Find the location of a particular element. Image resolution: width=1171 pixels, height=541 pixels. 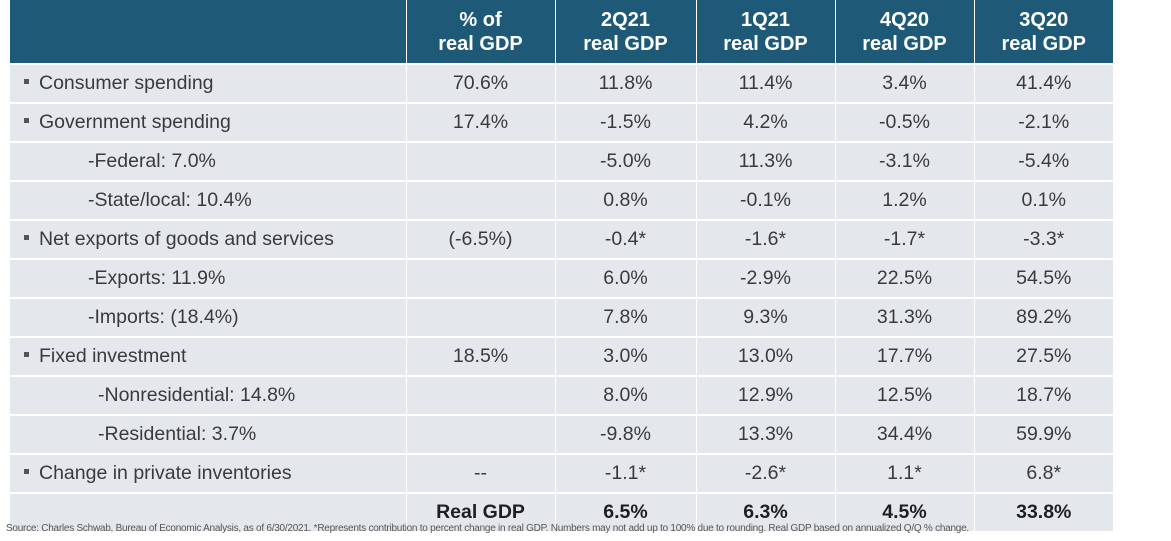

row-value-2q21: -9.8% is located at coordinates (626, 434).